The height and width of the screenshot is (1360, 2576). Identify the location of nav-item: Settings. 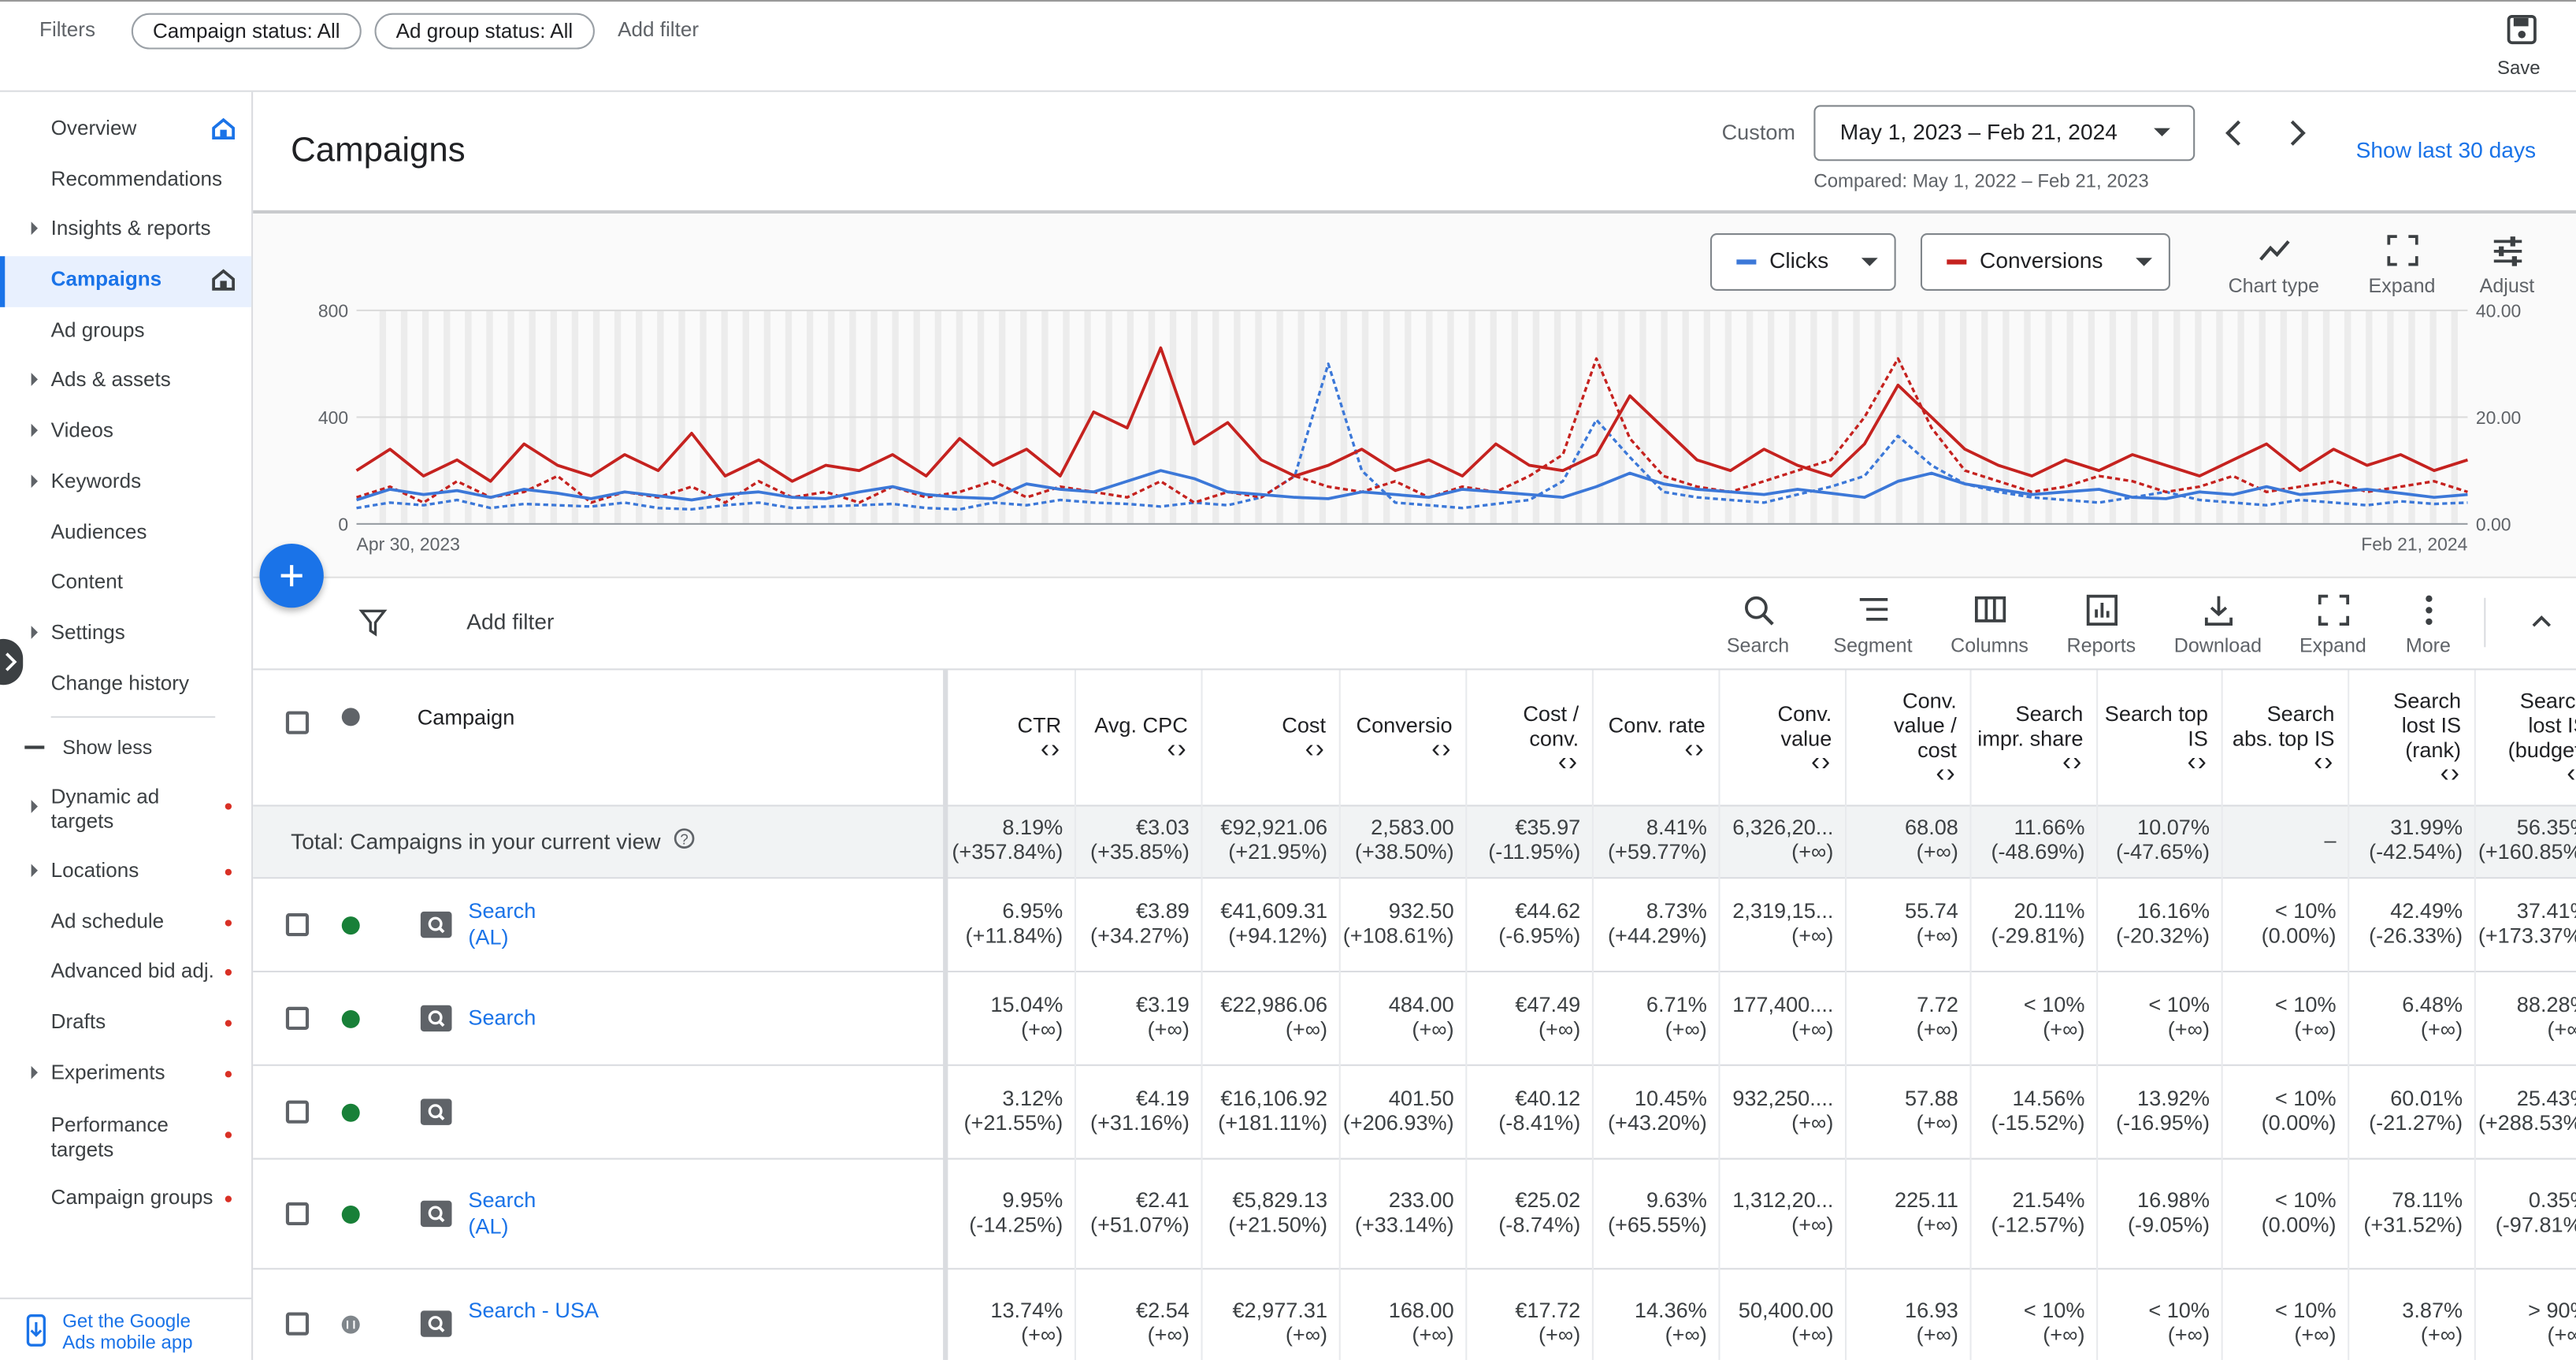
(87, 632).